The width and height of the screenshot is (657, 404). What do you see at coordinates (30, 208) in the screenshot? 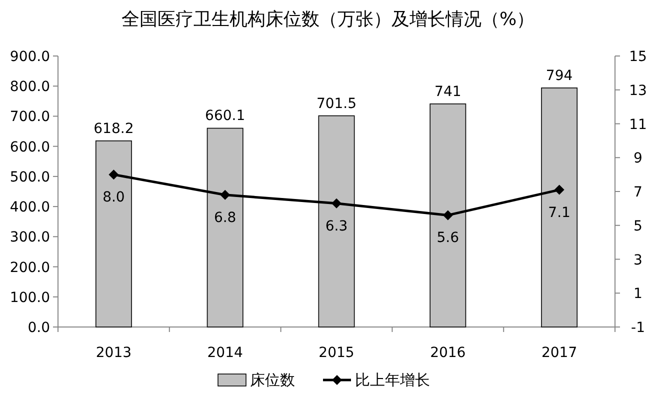
I see `y-tick-label: 400.0` at bounding box center [30, 208].